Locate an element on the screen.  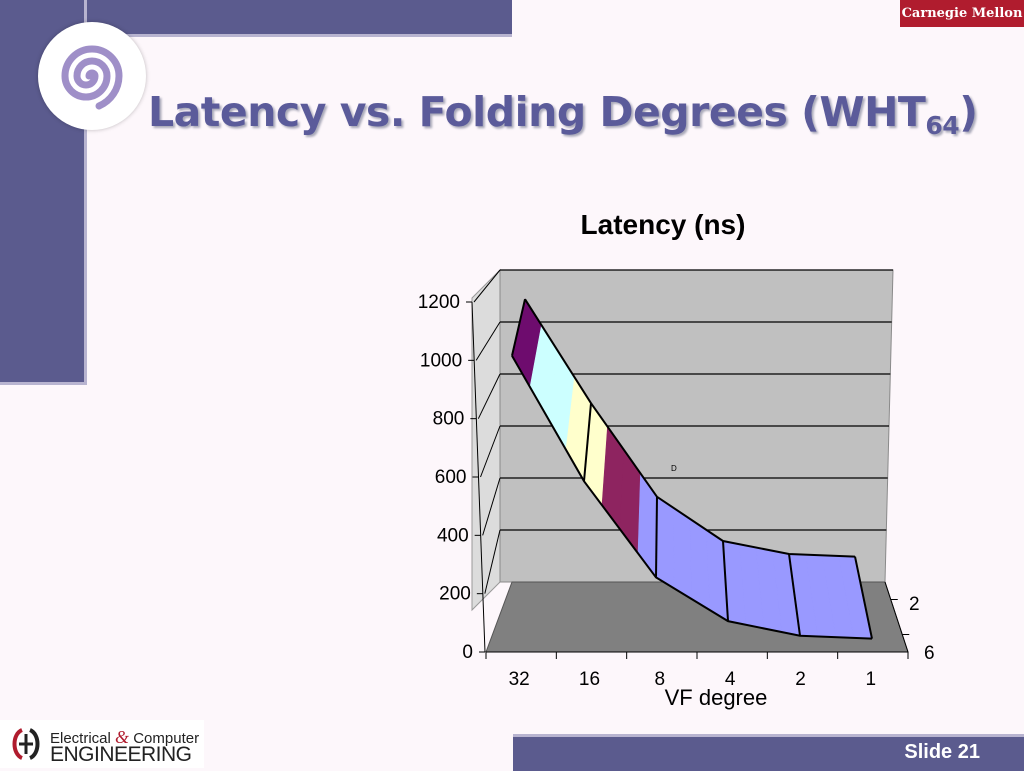
slide-title: Latency vs. Folding Degrees (WHT64) is located at coordinates (563, 114).